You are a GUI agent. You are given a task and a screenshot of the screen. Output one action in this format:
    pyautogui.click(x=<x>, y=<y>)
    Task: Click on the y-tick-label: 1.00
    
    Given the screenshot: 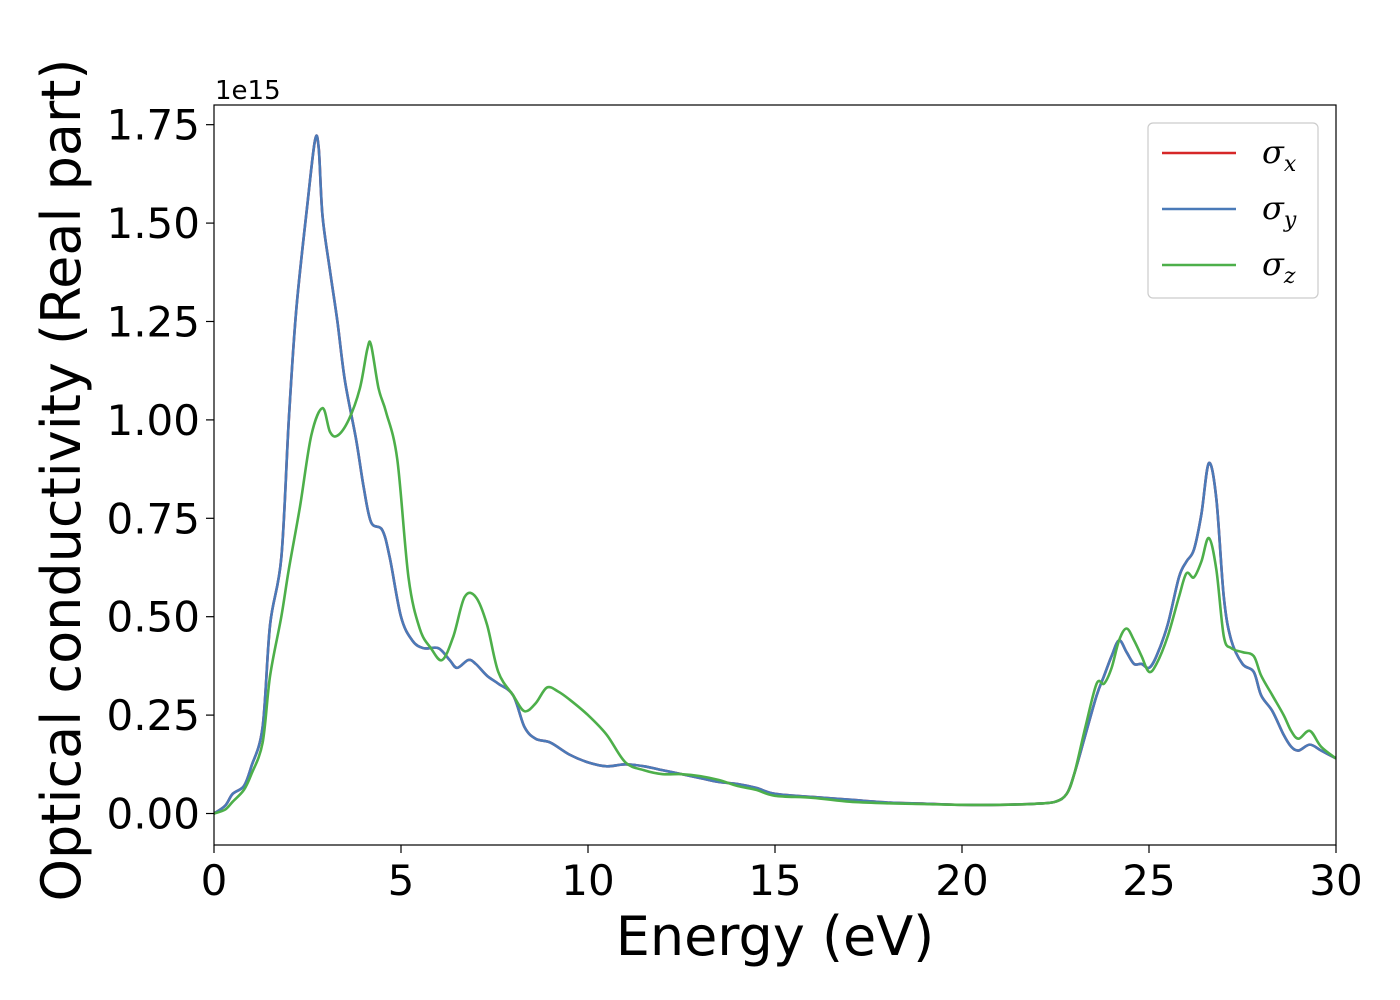 What is the action you would take?
    pyautogui.click(x=153, y=420)
    